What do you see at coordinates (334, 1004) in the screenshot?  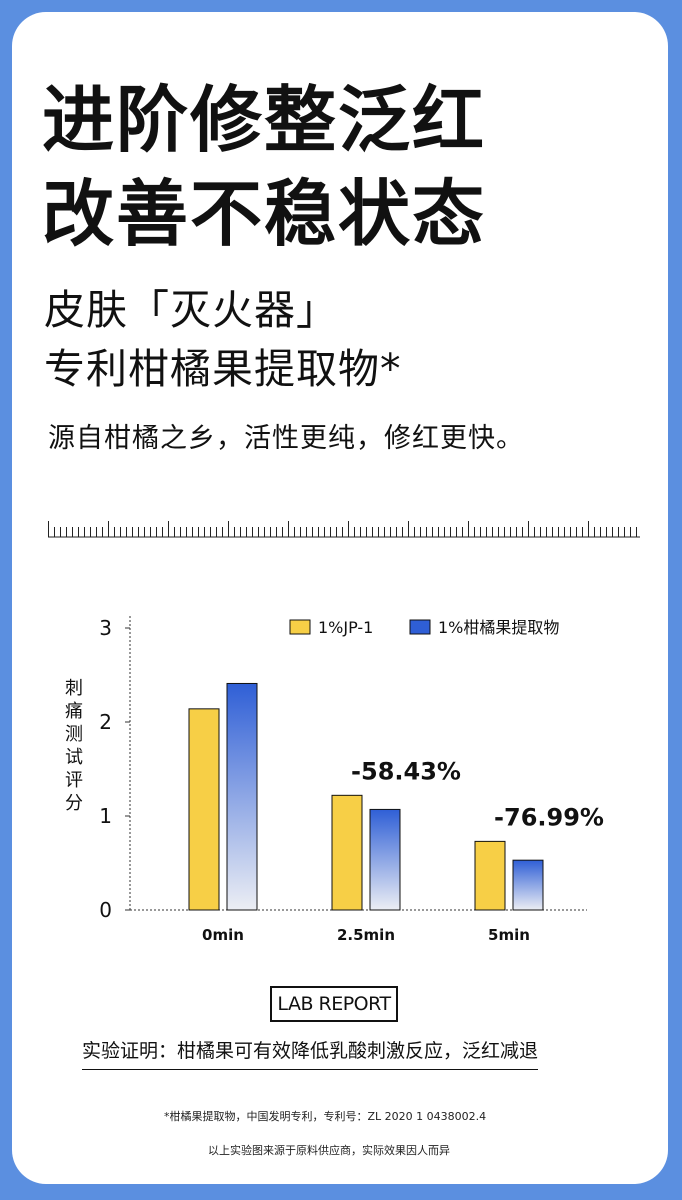 I see `lab-report-badge: LAB REPORT` at bounding box center [334, 1004].